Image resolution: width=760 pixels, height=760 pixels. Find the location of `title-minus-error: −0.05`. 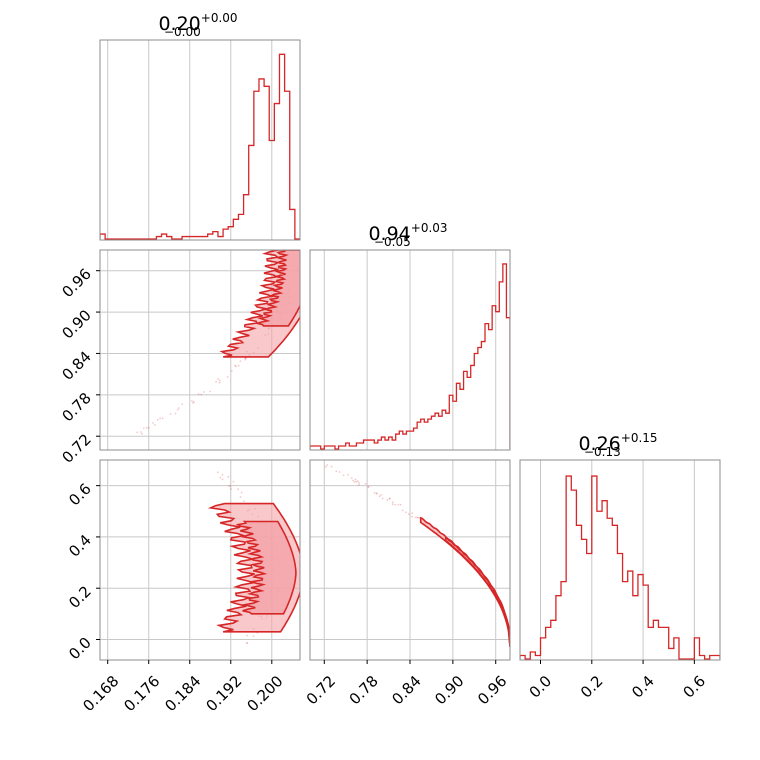

title-minus-error: −0.05 is located at coordinates (392, 242).